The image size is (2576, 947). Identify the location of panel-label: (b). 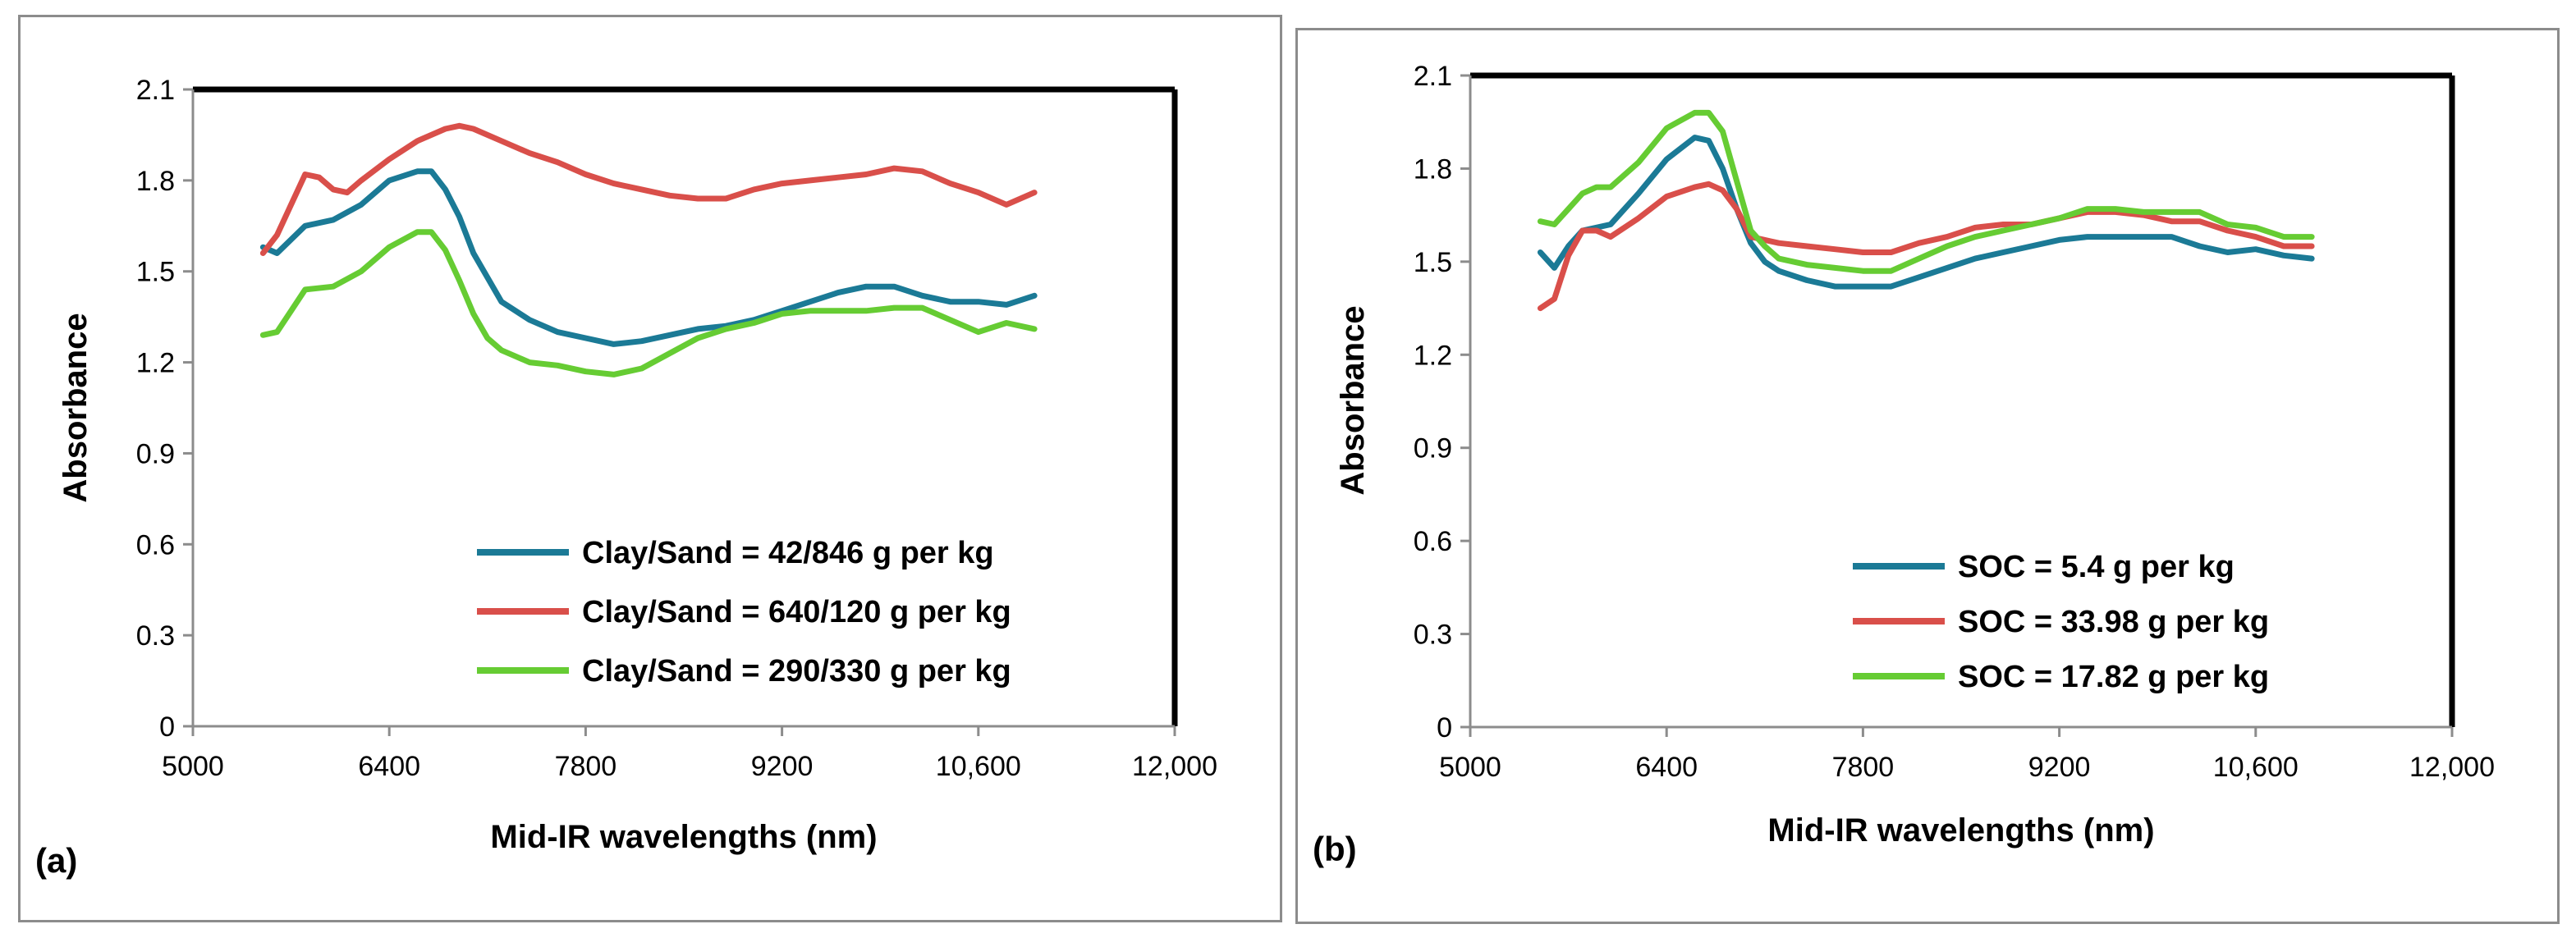
(1335, 849).